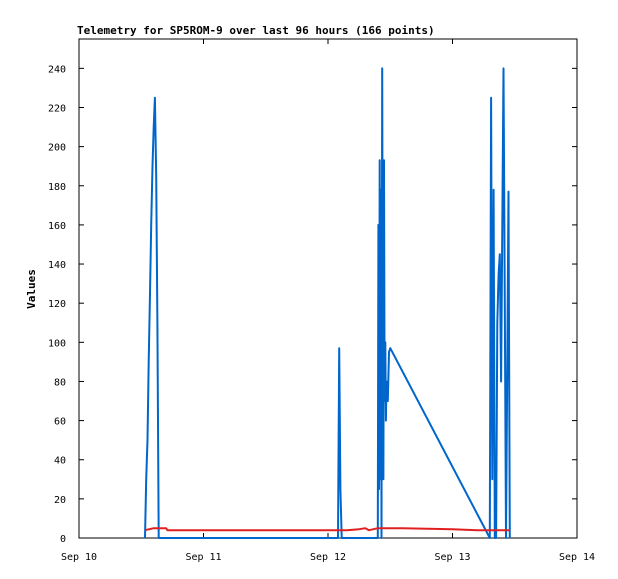 This screenshot has height=579, width=618. Describe the element at coordinates (57, 343) in the screenshot. I see `y-tick-label: 100` at that location.